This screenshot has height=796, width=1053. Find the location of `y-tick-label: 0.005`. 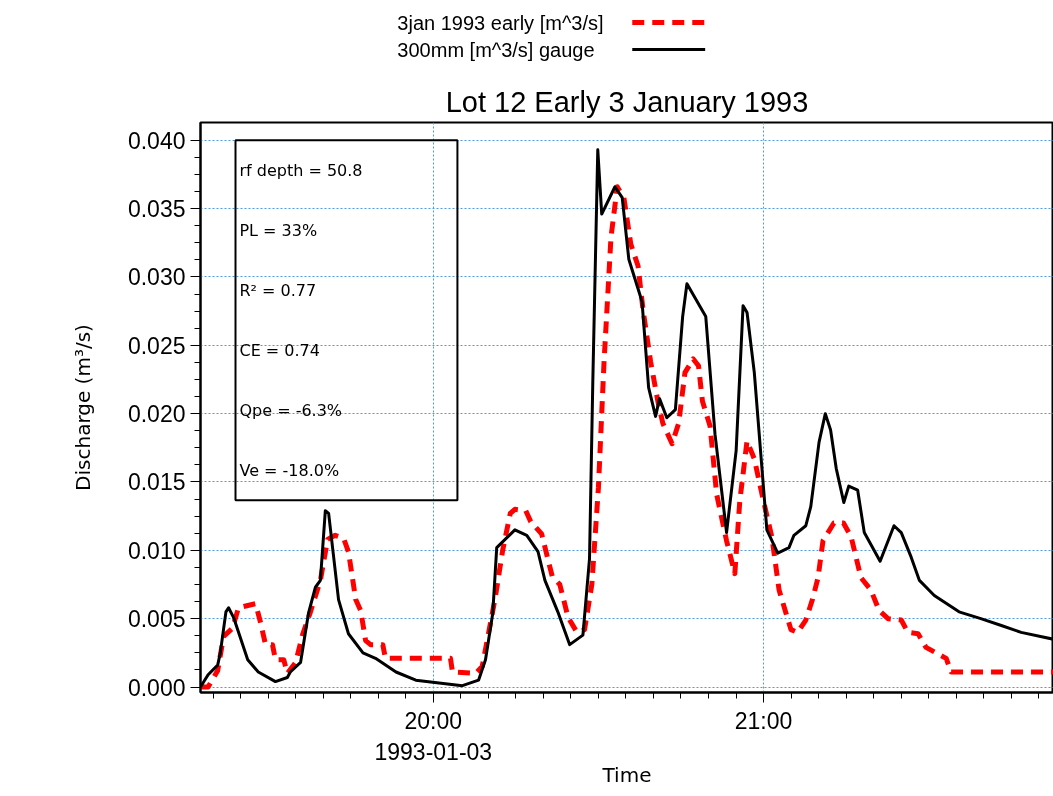

y-tick-label: 0.005 is located at coordinates (156, 619).